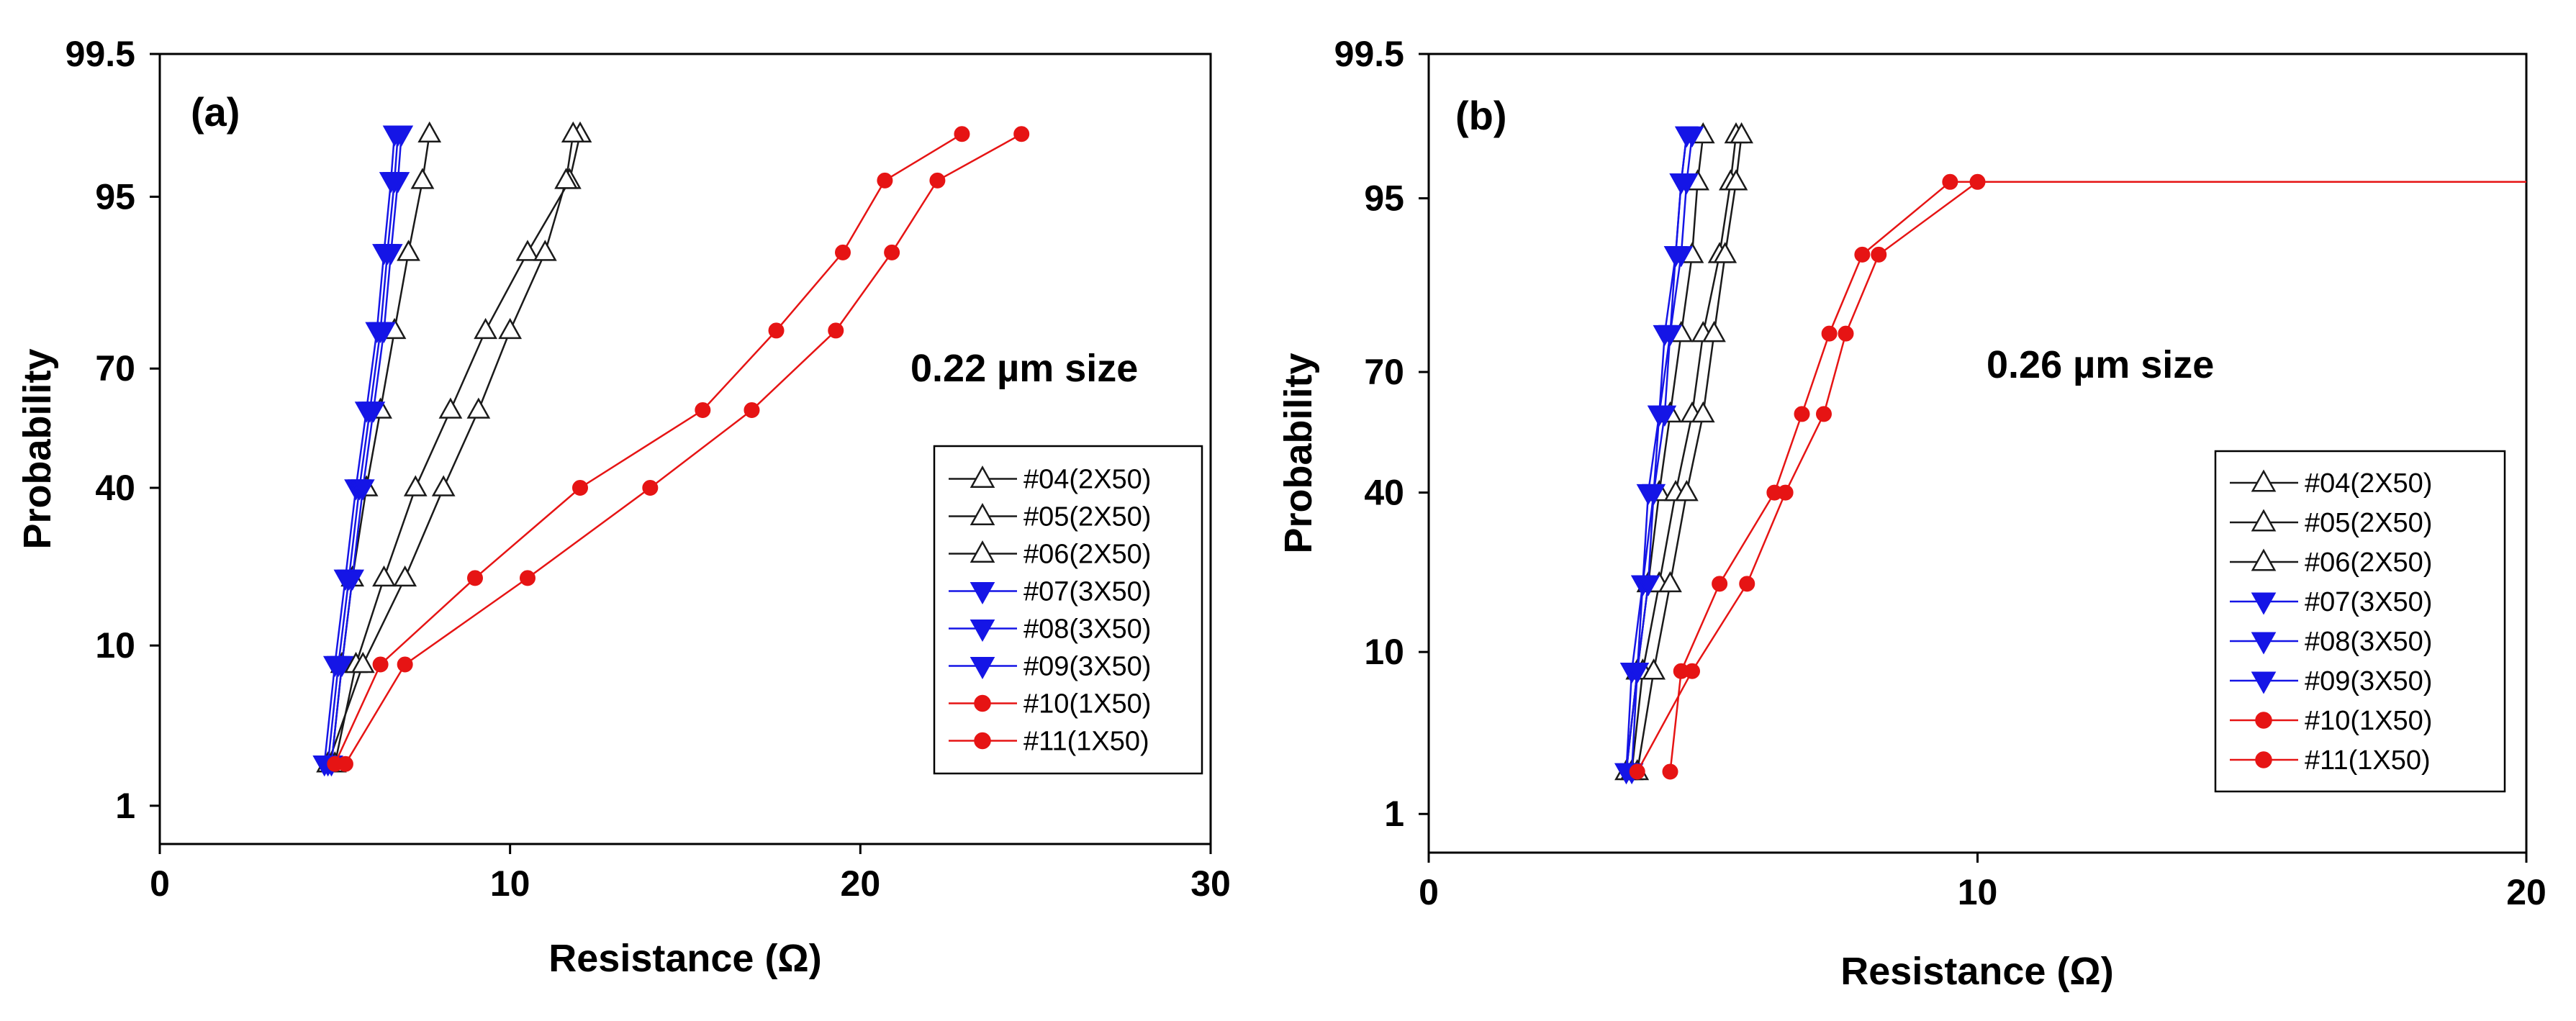 The image size is (2576, 1021). What do you see at coordinates (37, 448) in the screenshot?
I see `y-axis-label-a: Probability` at bounding box center [37, 448].